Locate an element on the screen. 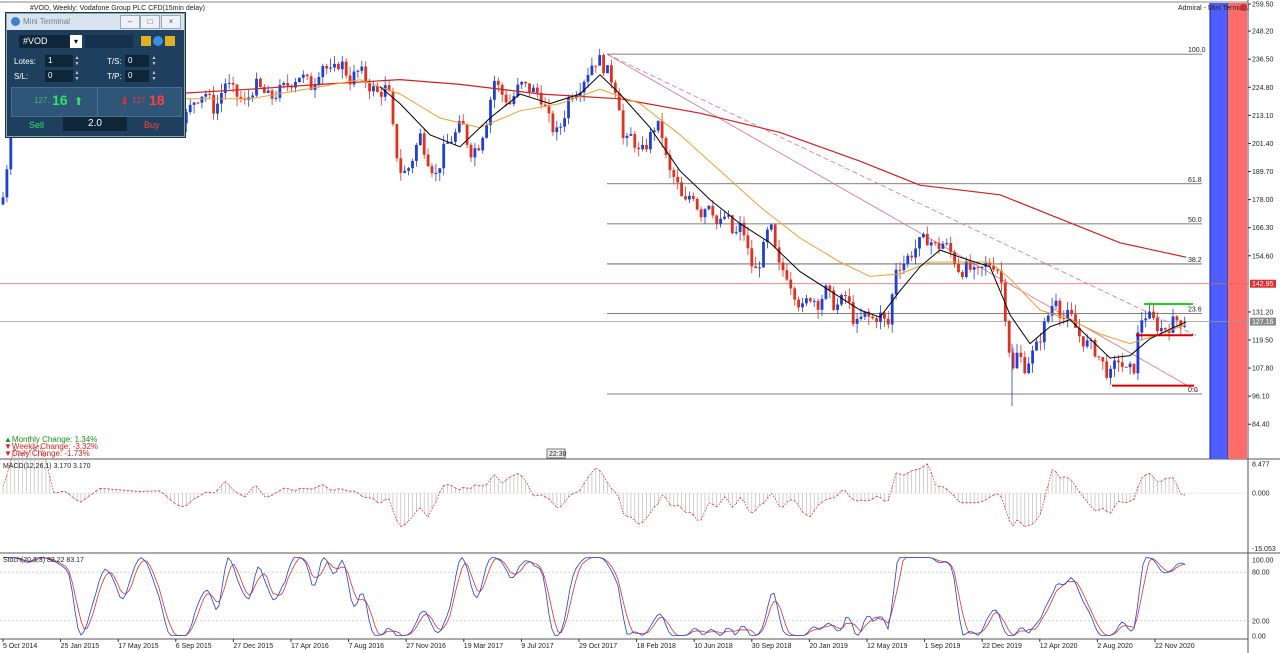 Image resolution: width=1280 pixels, height=653 pixels. close-chart-button is located at coordinates (1243, 7).